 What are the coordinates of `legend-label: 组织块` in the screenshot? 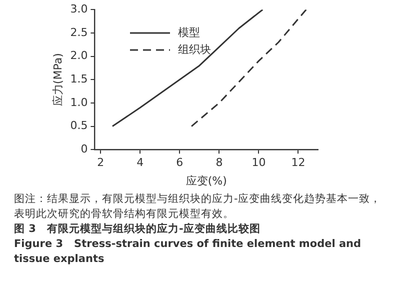 It's located at (194, 49).